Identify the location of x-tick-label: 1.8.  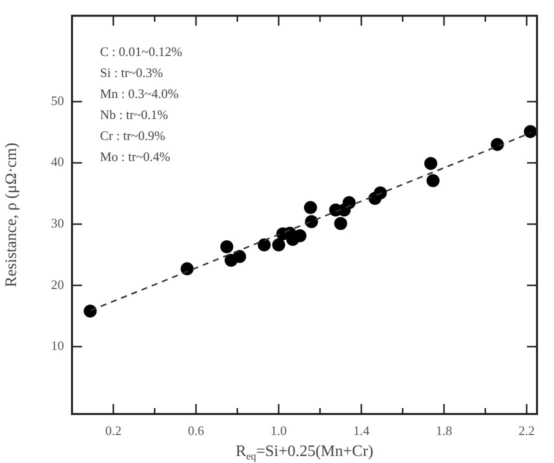
(444, 430).